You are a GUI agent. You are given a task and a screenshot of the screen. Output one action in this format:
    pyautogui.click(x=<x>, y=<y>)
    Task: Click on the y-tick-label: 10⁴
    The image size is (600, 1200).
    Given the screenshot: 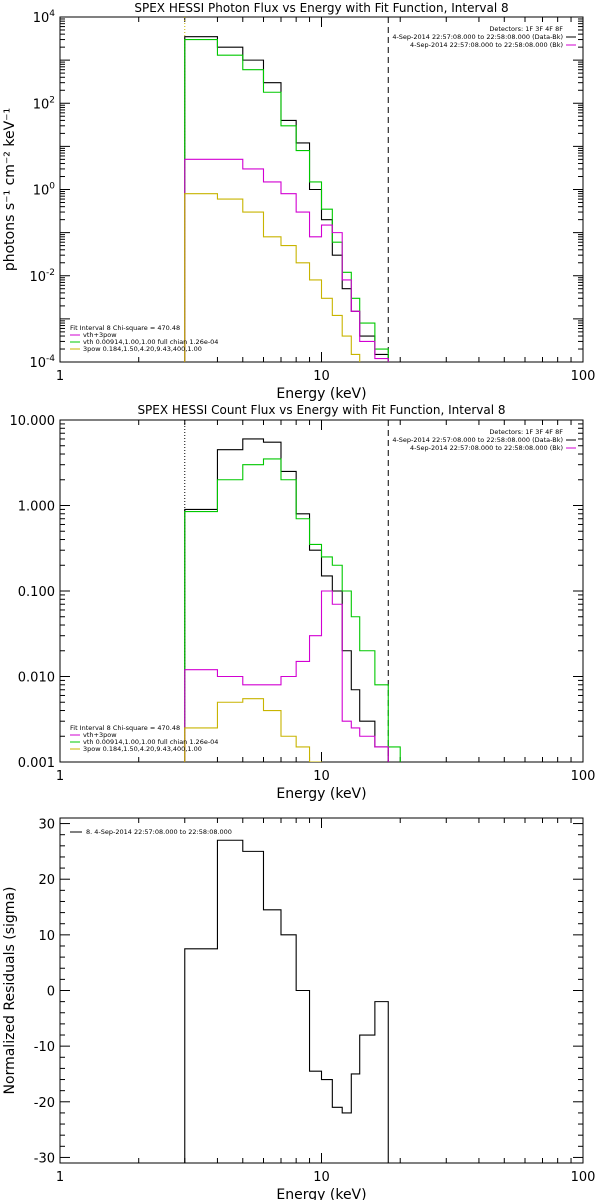 What is the action you would take?
    pyautogui.click(x=44, y=17)
    